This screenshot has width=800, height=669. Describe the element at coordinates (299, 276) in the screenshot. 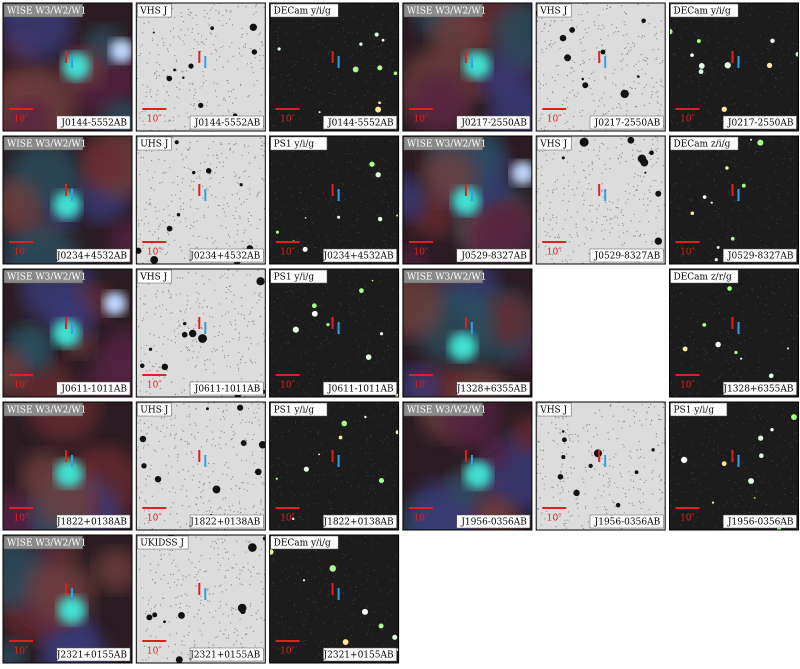

I see `band-label-box` at that location.